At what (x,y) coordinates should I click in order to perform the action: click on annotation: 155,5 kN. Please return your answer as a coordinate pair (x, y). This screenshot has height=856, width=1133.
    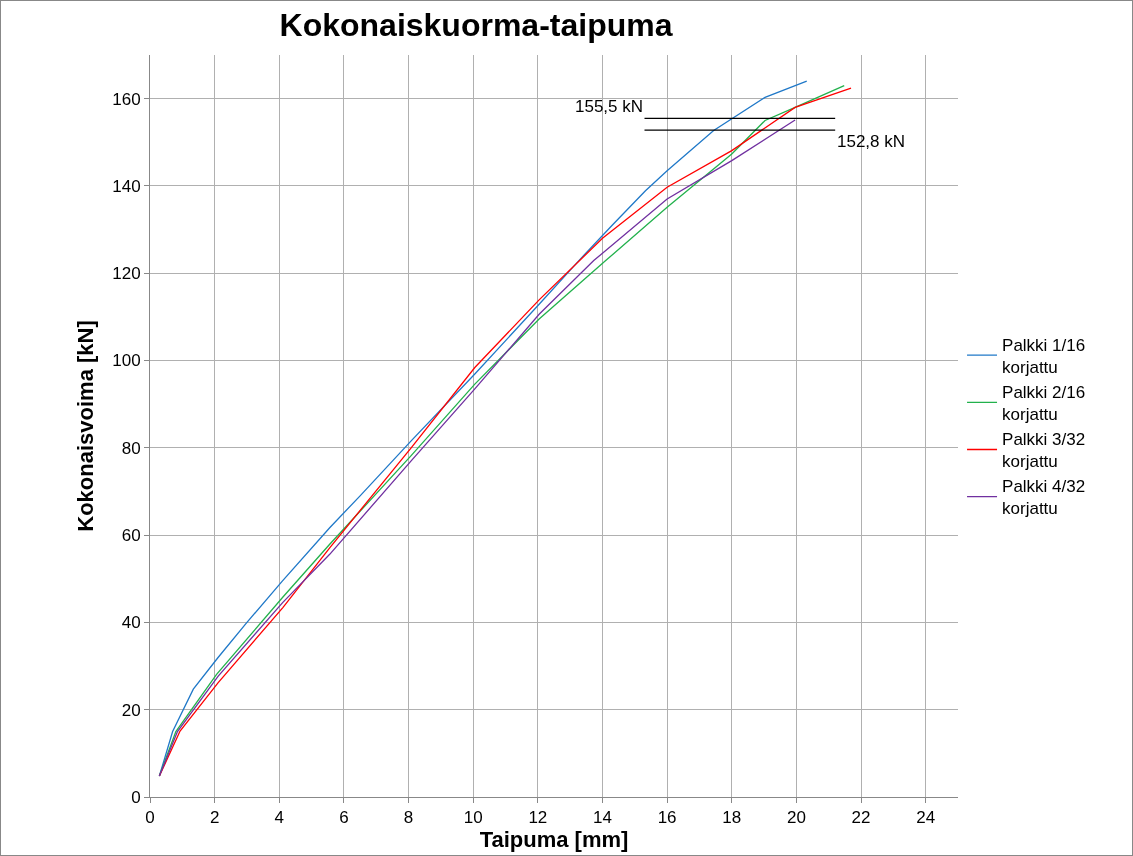
    Looking at the image, I should click on (609, 106).